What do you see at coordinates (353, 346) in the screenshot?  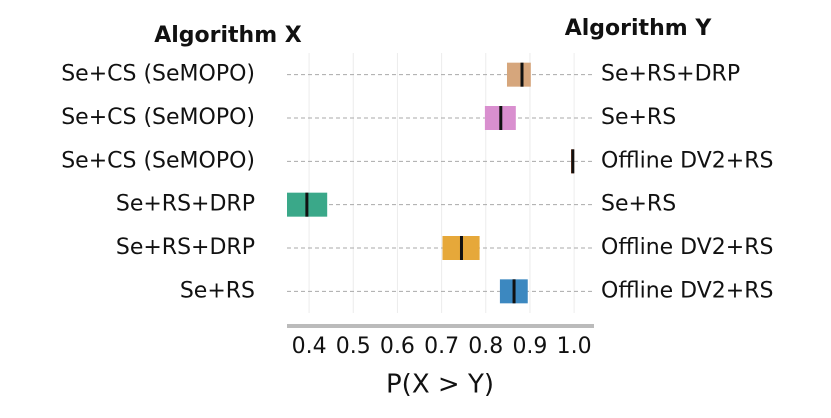 I see `x-tick-label: 0.5` at bounding box center [353, 346].